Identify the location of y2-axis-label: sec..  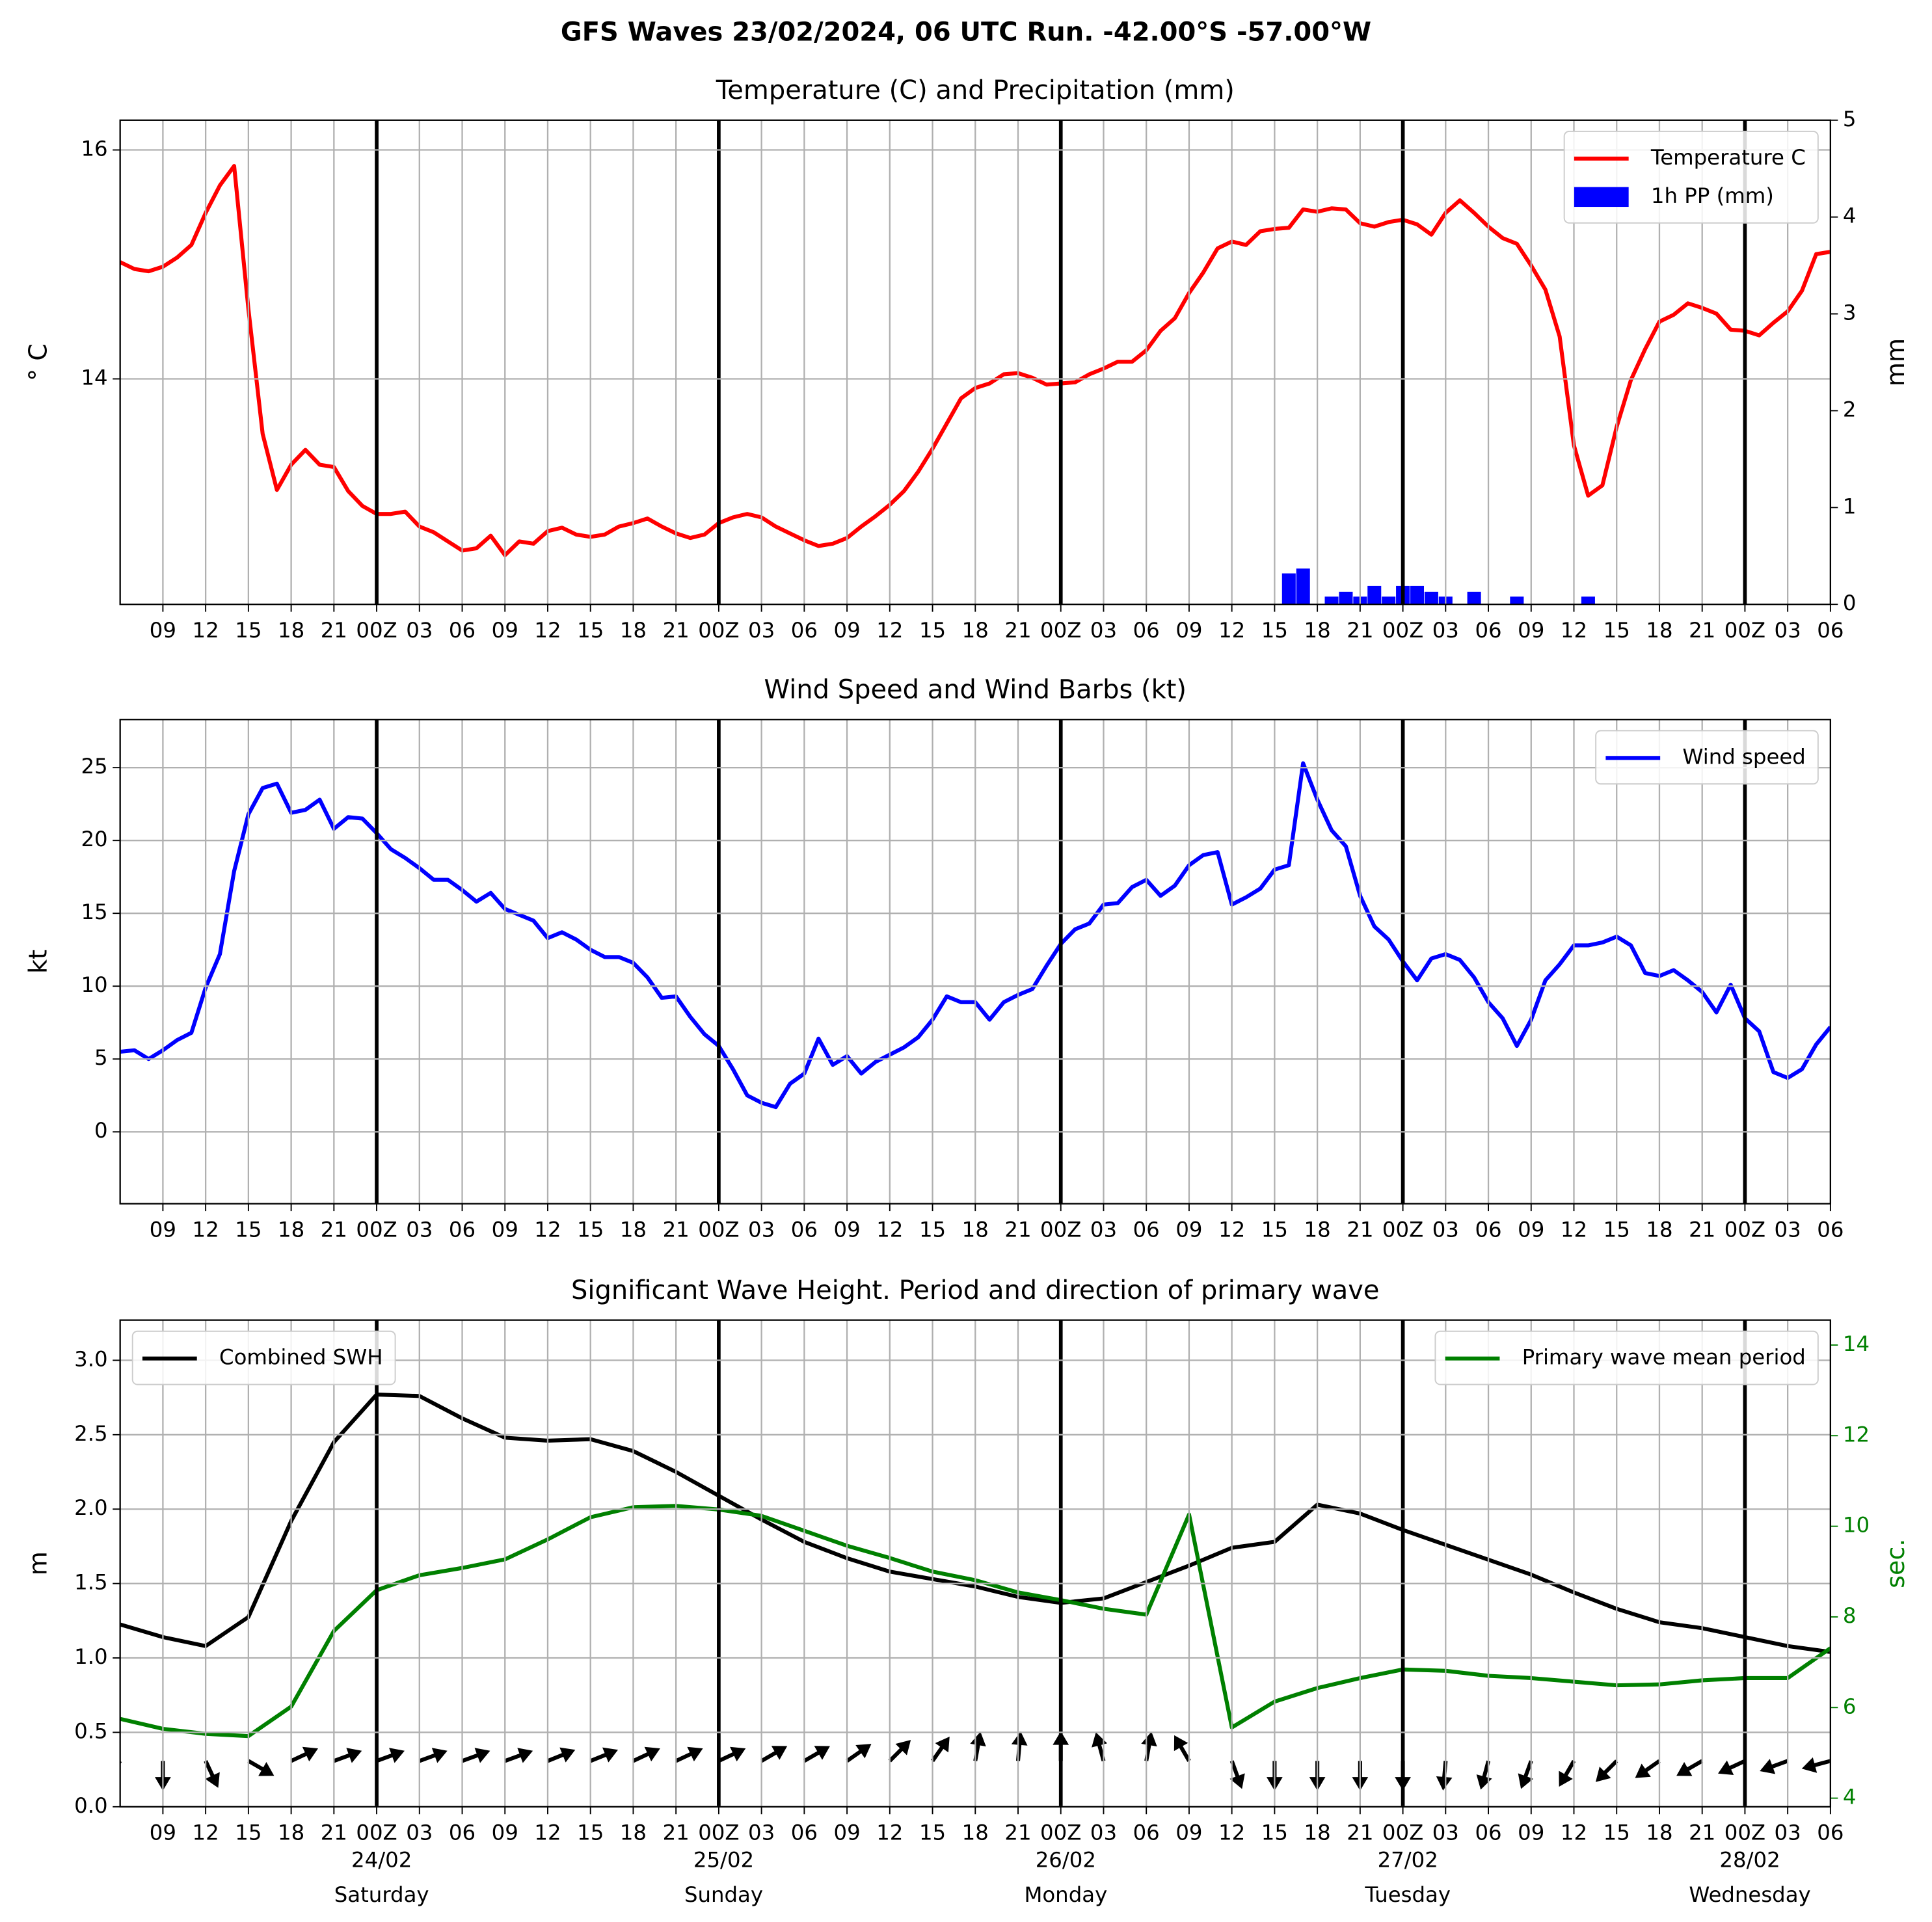
(1895, 1563).